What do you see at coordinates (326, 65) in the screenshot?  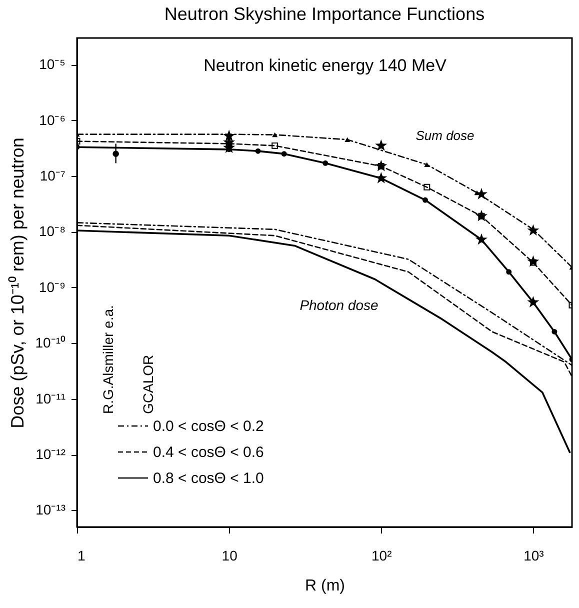 I see `annotation: Neutron kinetic energy 140 MeV` at bounding box center [326, 65].